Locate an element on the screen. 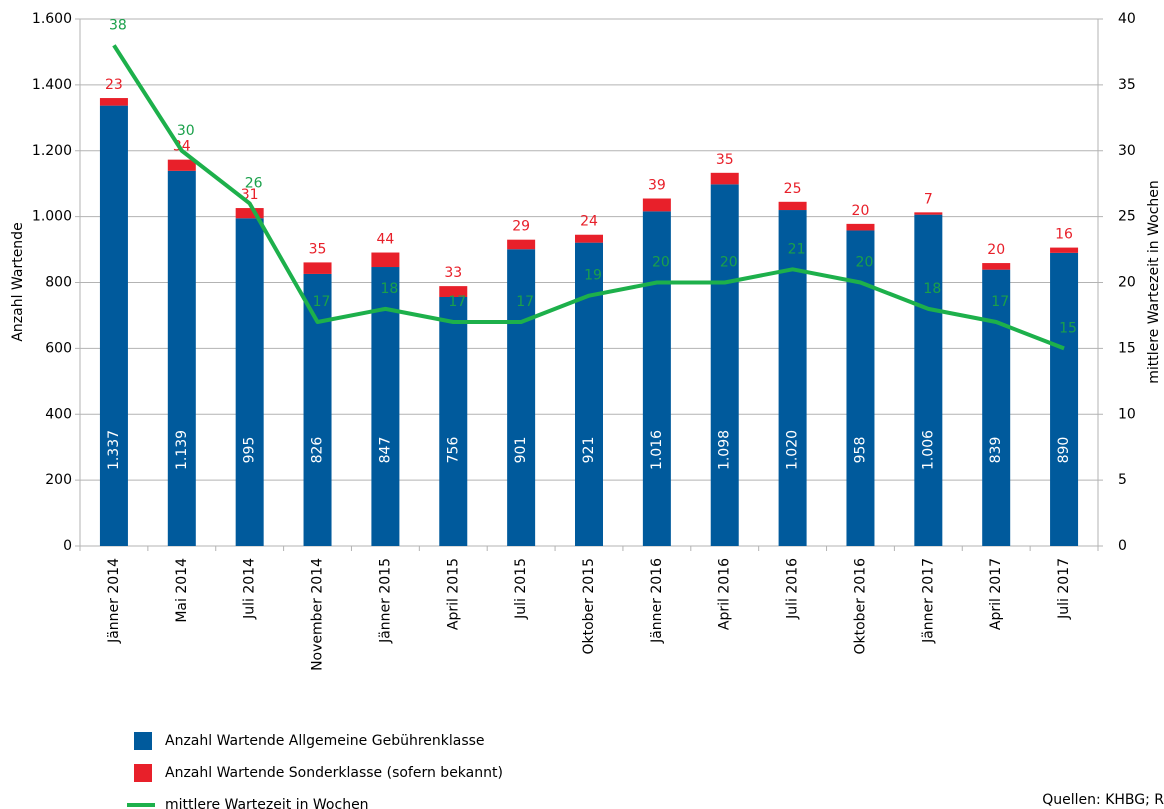 Image resolution: width=1164 pixels, height=809 pixels. y2-tick-label: 0 is located at coordinates (1122, 546).